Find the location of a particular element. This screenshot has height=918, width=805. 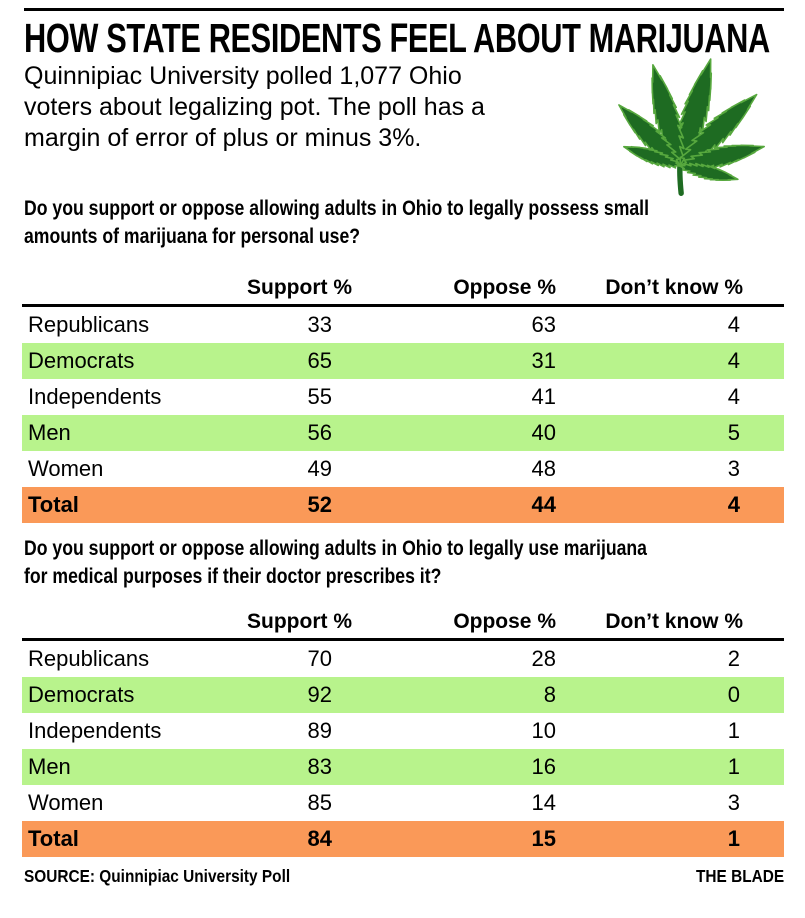

text-line: margin of error of plus or minus 3%. is located at coordinates (223, 138).